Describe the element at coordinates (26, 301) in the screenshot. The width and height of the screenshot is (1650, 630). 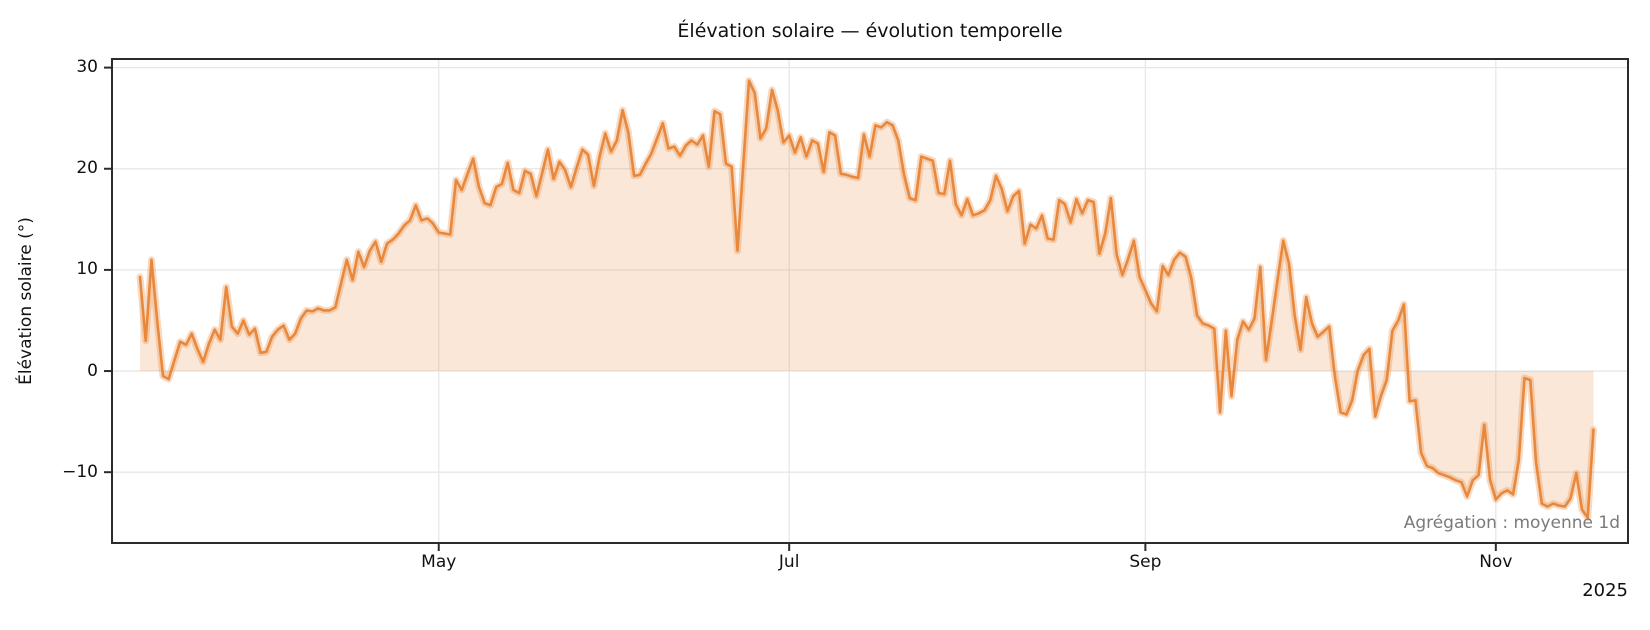
I see `y-axis-label: Élévation solaire (°)` at that location.